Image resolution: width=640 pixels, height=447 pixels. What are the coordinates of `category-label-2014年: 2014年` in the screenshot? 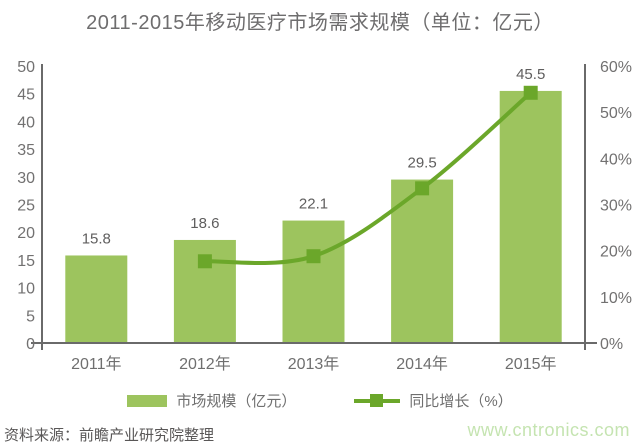 It's located at (422, 364).